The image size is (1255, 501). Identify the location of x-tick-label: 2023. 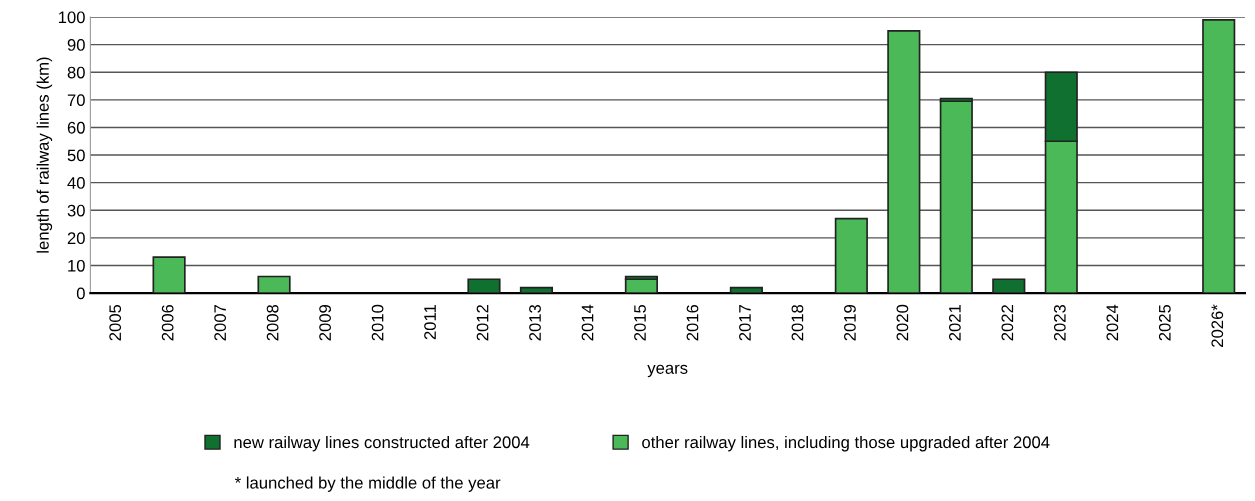
(1059, 322).